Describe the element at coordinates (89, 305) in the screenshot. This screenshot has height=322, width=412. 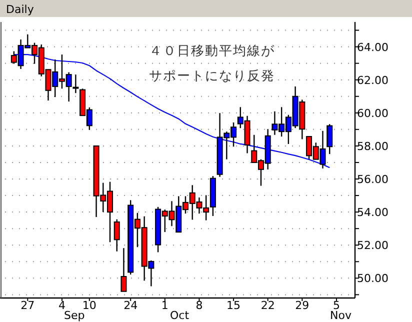
I see `x-tick-label: 10` at that location.